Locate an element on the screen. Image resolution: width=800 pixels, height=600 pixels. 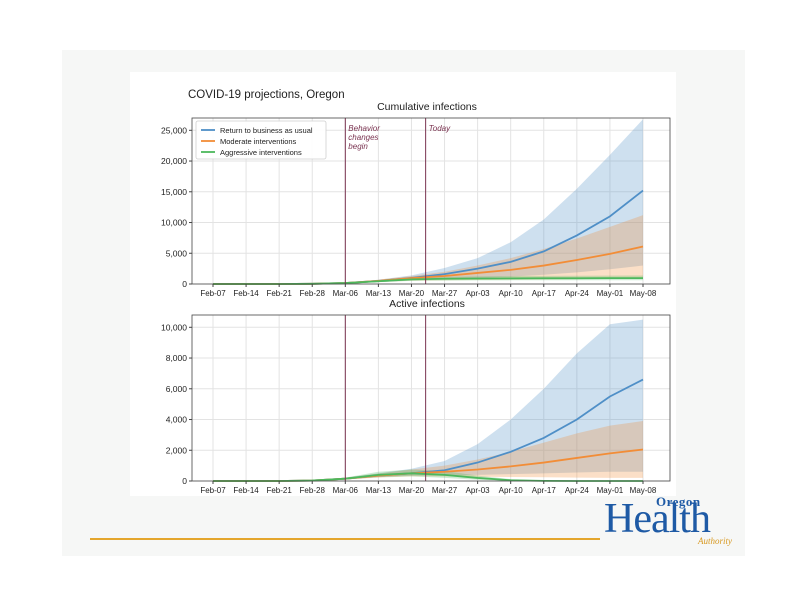
legend-box is located at coordinates (261, 140).